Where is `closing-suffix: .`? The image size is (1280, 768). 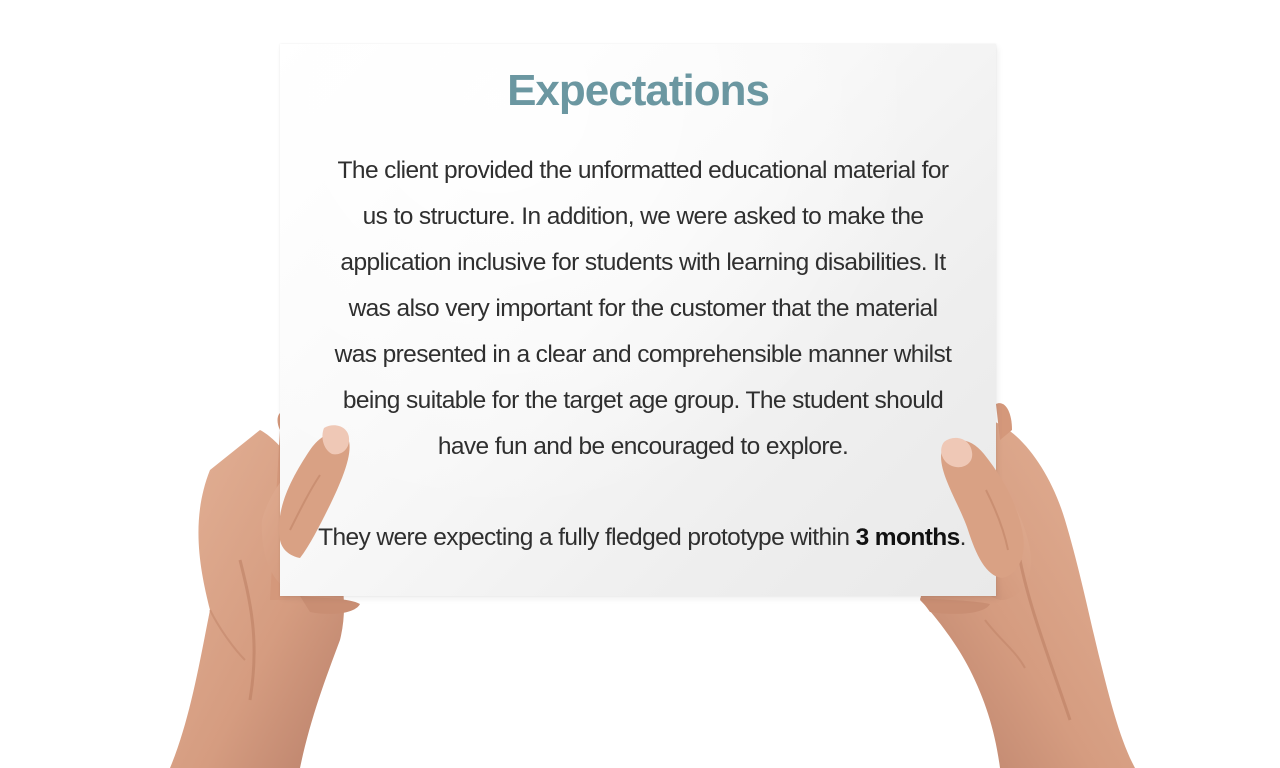
closing-suffix: . is located at coordinates (963, 537).